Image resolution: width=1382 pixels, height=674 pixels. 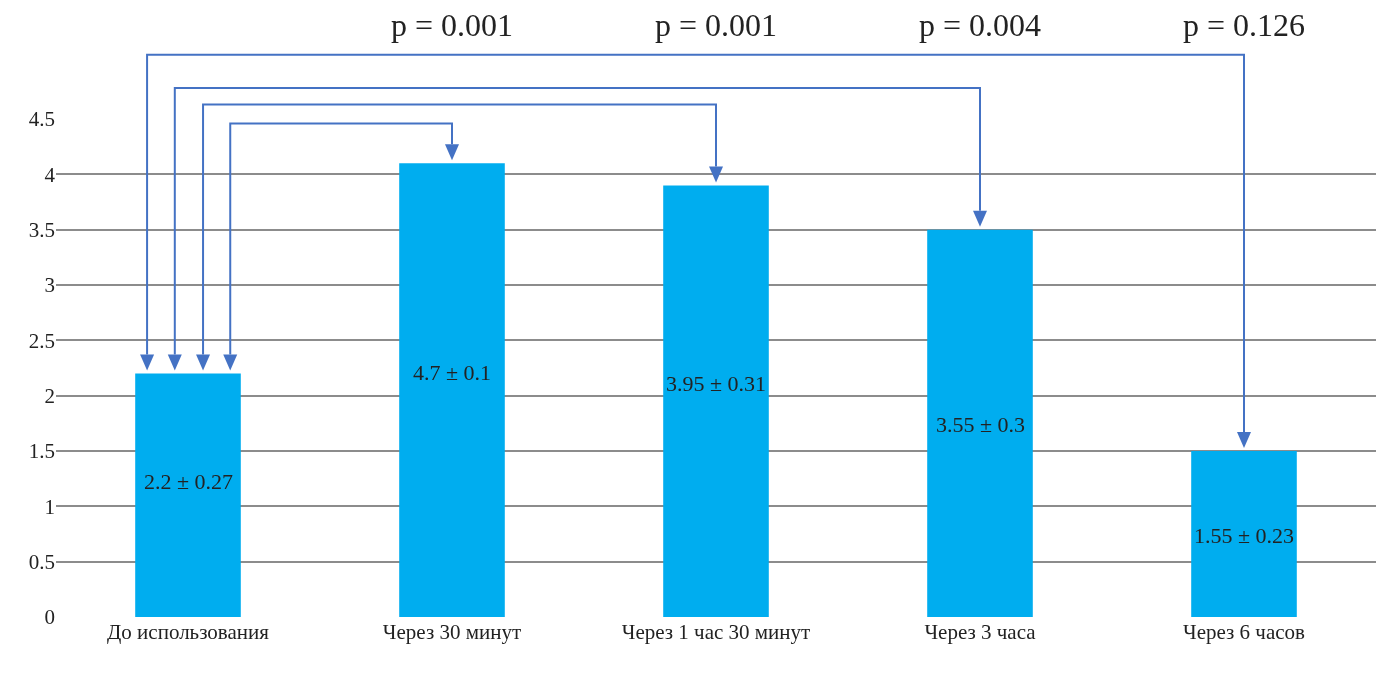 I want to click on annotation: 1.55 ± 0.23, so click(x=1244, y=535).